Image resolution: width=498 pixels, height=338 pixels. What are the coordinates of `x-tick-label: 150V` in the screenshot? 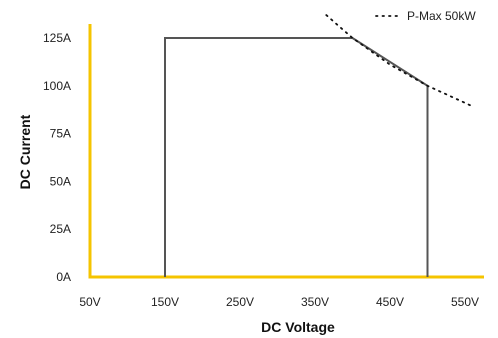 It's located at (165, 302).